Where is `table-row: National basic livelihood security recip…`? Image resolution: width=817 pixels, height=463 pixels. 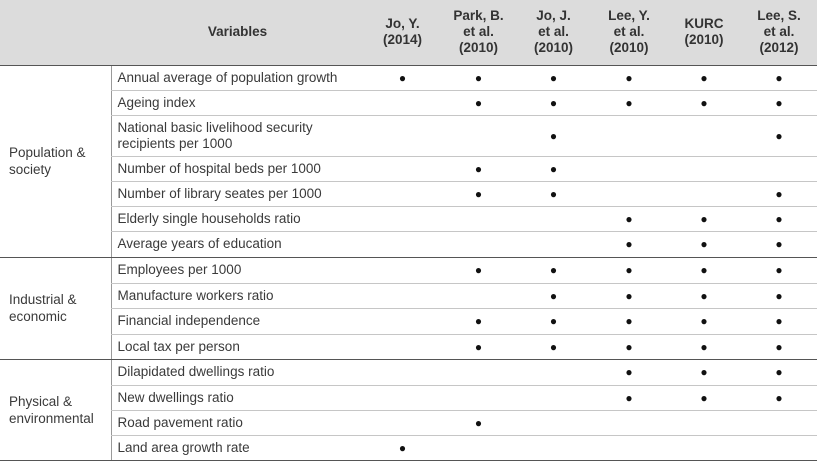 table-row: National basic livelihood security recip… is located at coordinates (408, 136).